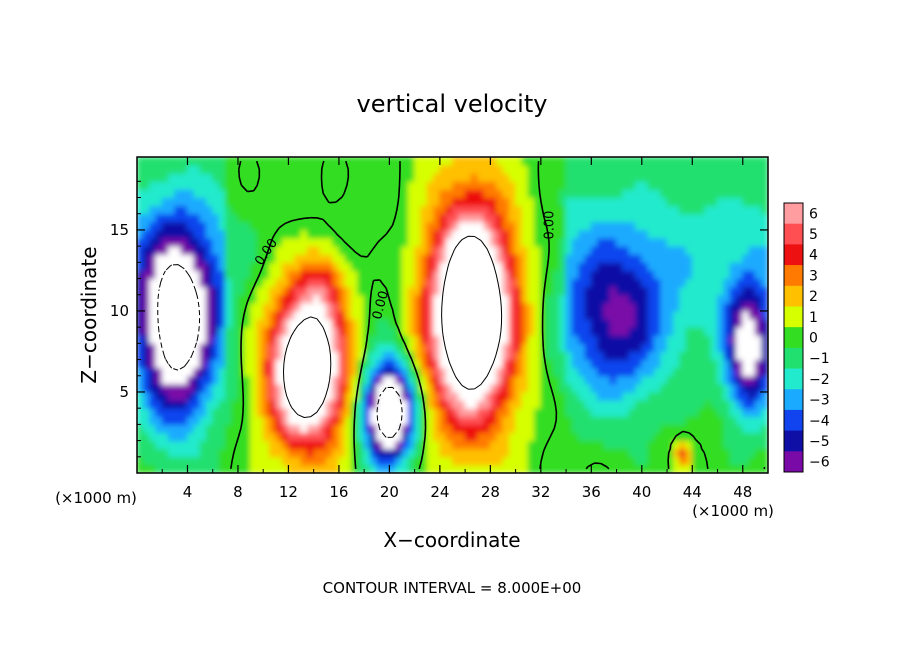  What do you see at coordinates (124, 392) in the screenshot?
I see `y-tick-label: 5` at bounding box center [124, 392].